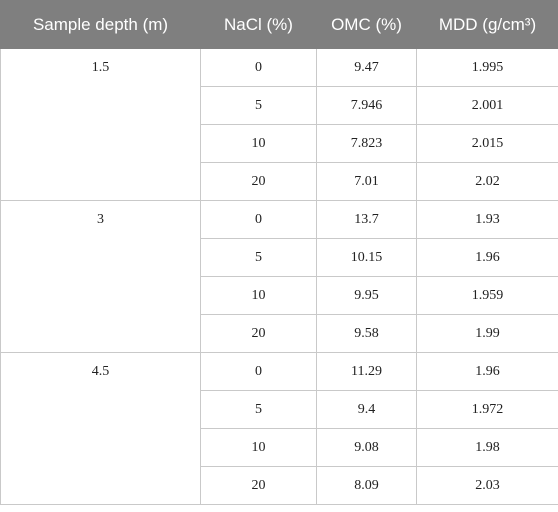  I want to click on table-cell: 2.03, so click(487, 485).